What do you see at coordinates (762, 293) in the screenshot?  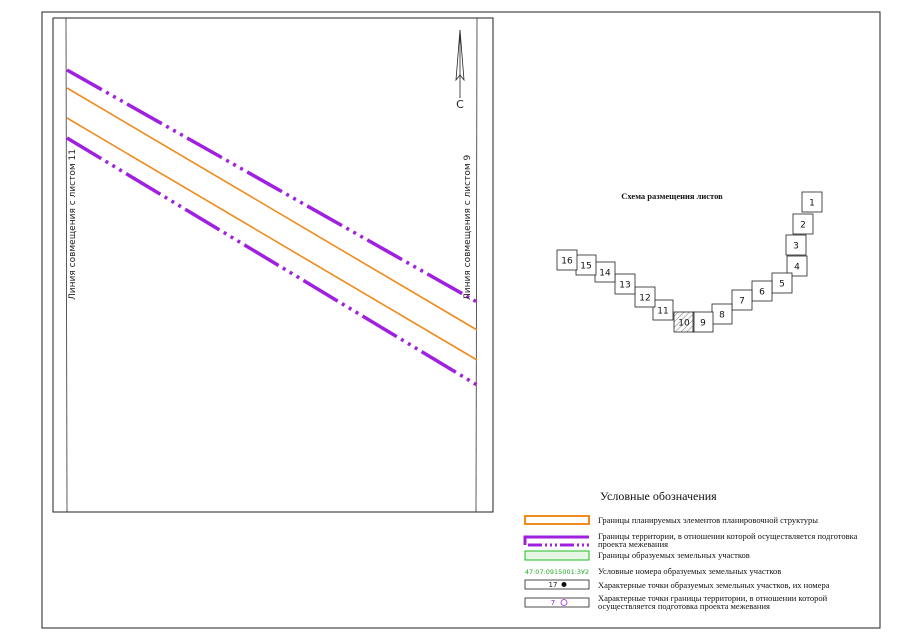 I see `sheet-number: 6` at bounding box center [762, 293].